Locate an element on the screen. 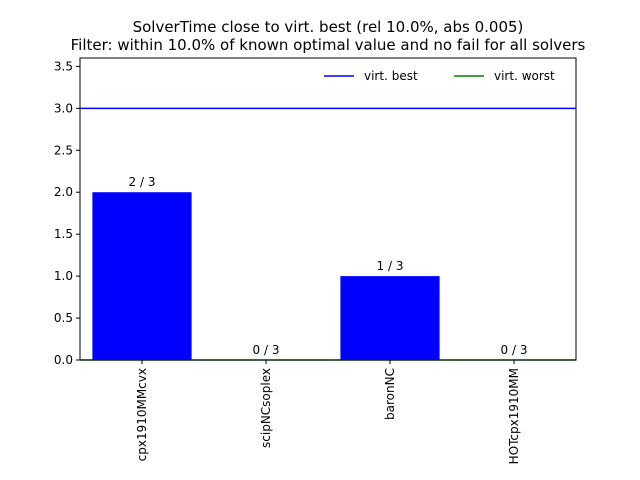 This screenshot has height=480, width=640. x-tick-label-cpx1910MMcvx: cpx1910MMcvx is located at coordinates (142, 414).